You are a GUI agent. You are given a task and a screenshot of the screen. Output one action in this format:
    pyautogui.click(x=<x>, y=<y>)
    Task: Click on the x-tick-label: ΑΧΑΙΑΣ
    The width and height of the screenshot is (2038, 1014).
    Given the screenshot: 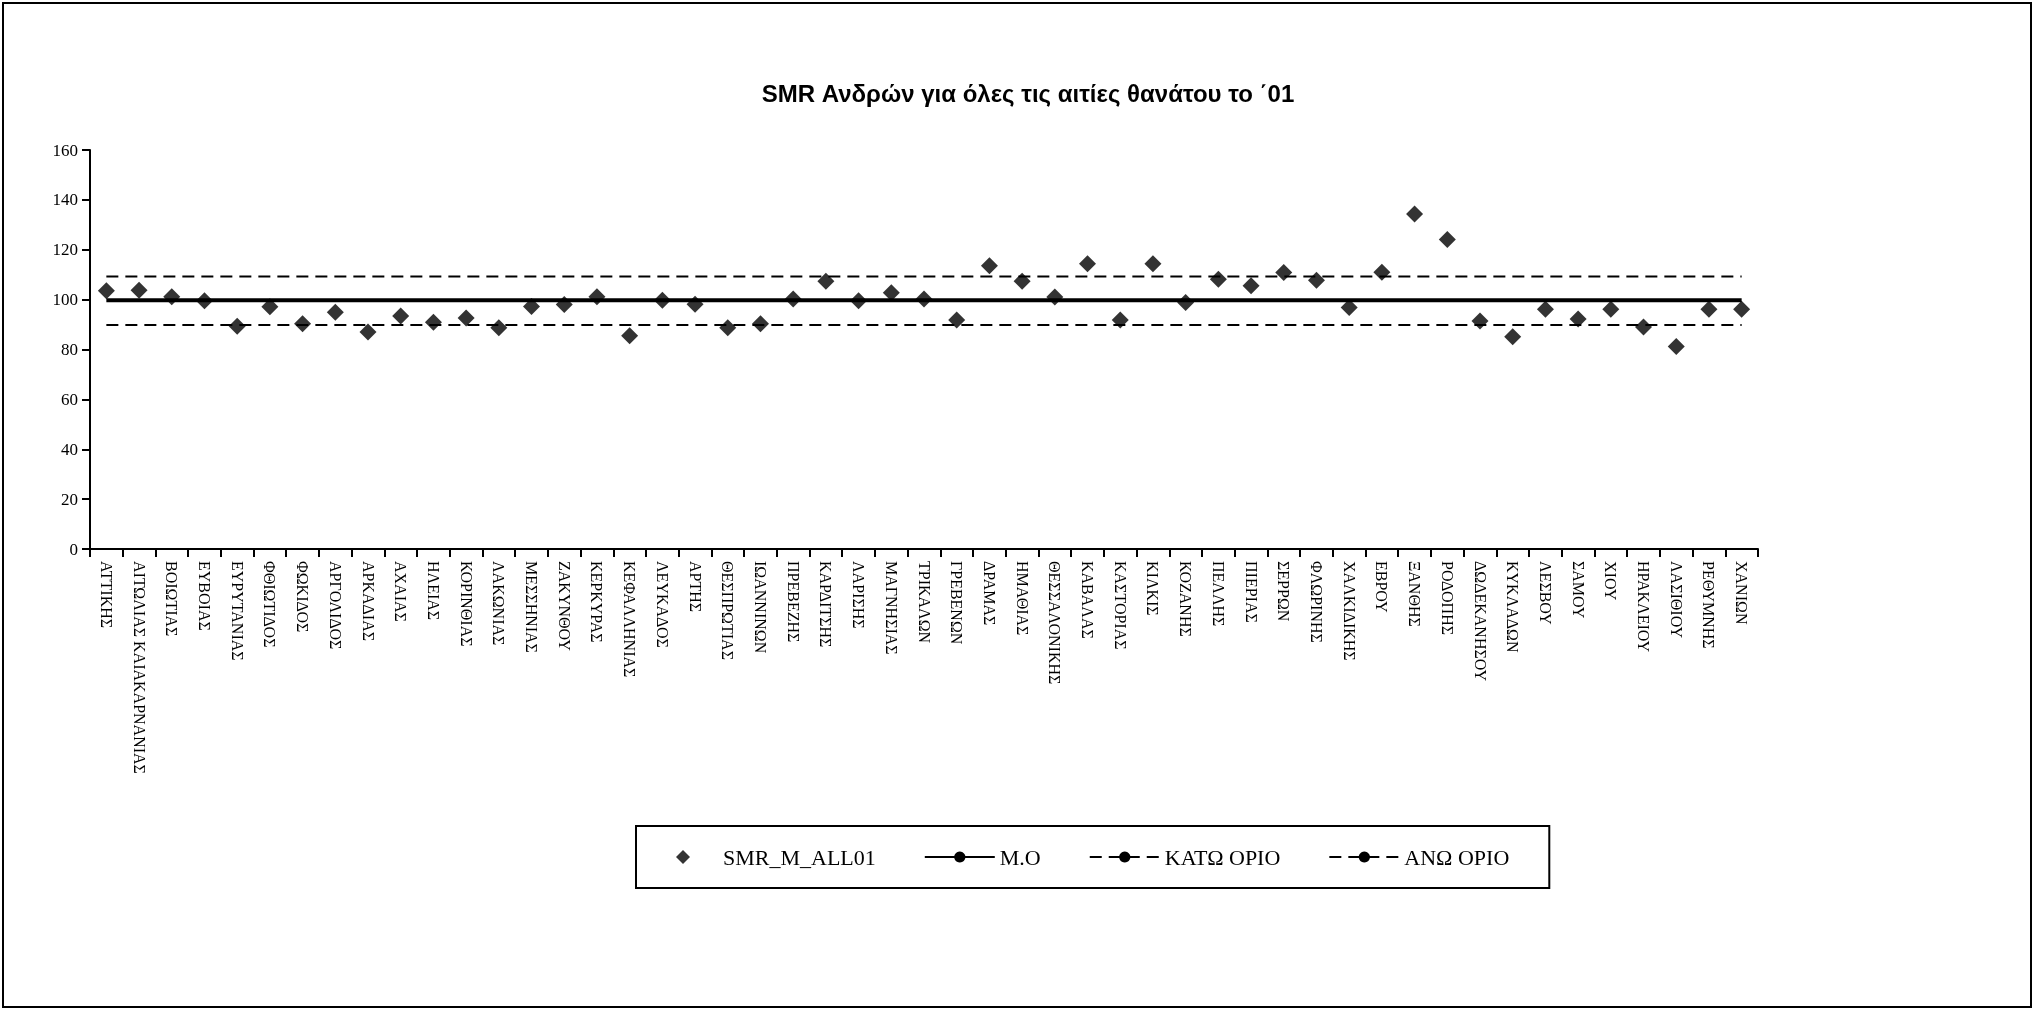 What is the action you would take?
    pyautogui.click(x=401, y=591)
    